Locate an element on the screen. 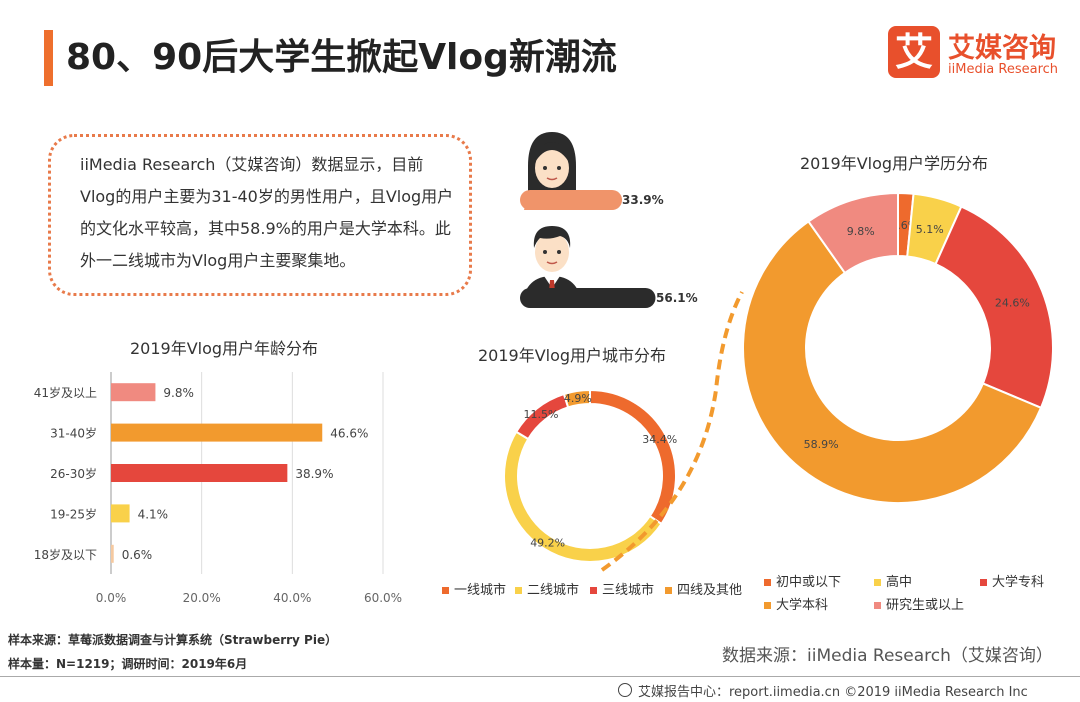 The image size is (1080, 702). footer-divider is located at coordinates (540, 676).